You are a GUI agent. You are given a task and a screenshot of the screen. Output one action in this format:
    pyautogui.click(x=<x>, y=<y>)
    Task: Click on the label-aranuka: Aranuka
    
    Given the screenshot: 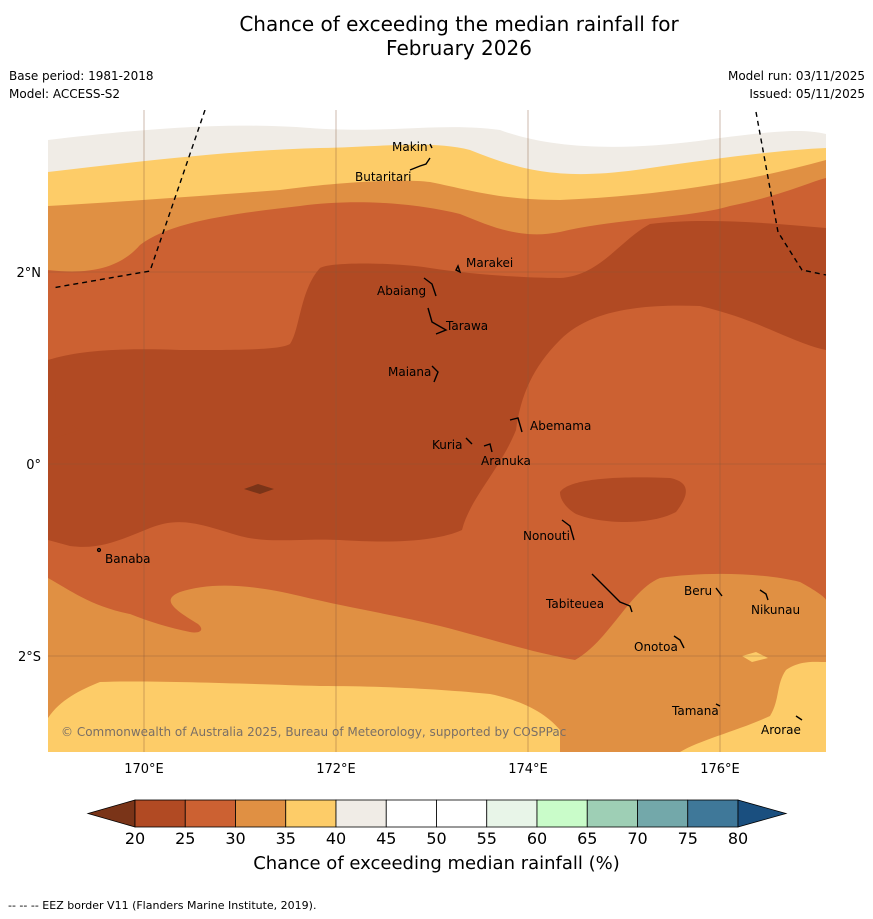 What is the action you would take?
    pyautogui.click(x=506, y=461)
    